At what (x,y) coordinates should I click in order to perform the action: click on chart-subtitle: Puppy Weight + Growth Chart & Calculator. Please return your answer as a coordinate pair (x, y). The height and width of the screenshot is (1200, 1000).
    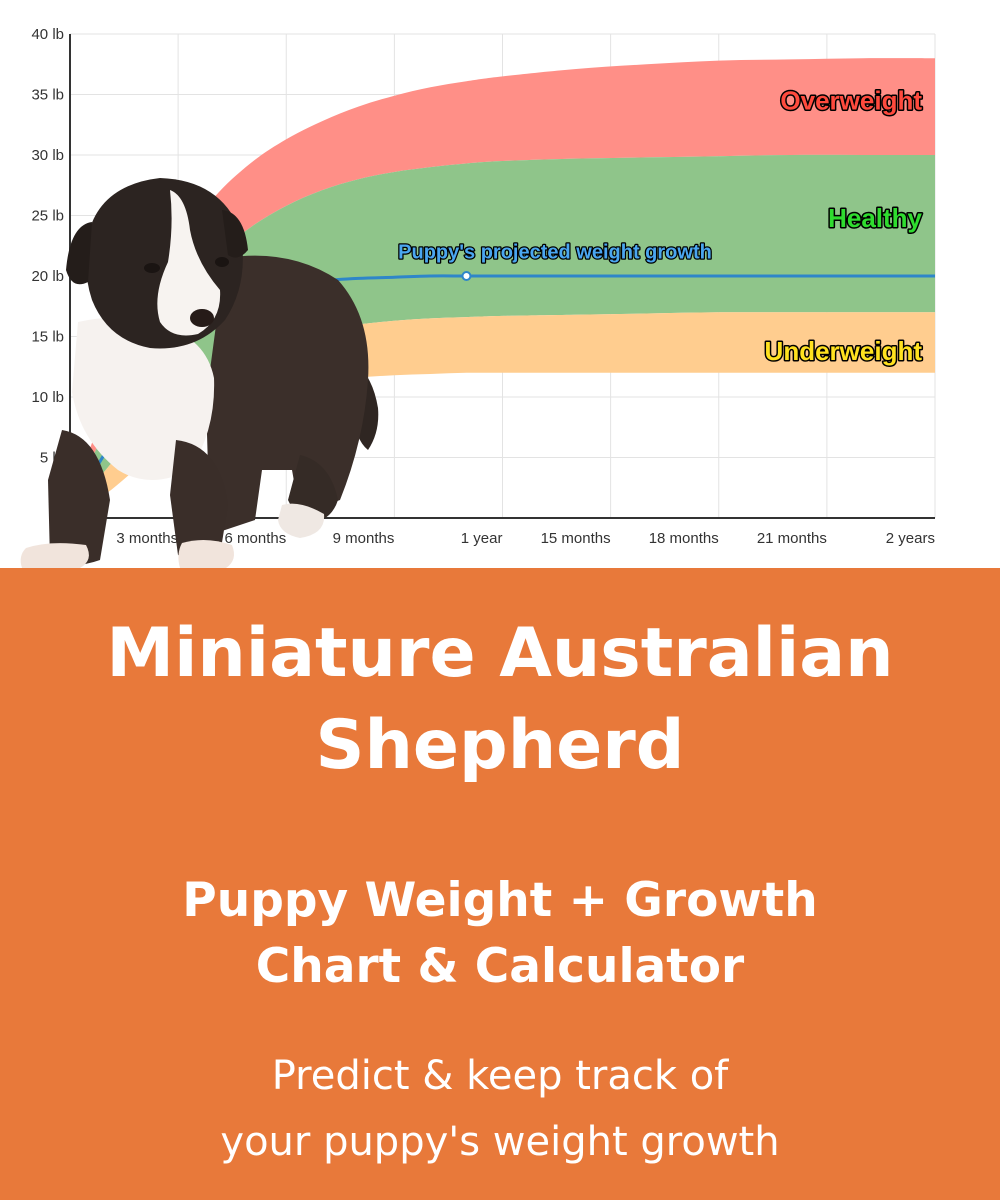
    Looking at the image, I should click on (500, 934).